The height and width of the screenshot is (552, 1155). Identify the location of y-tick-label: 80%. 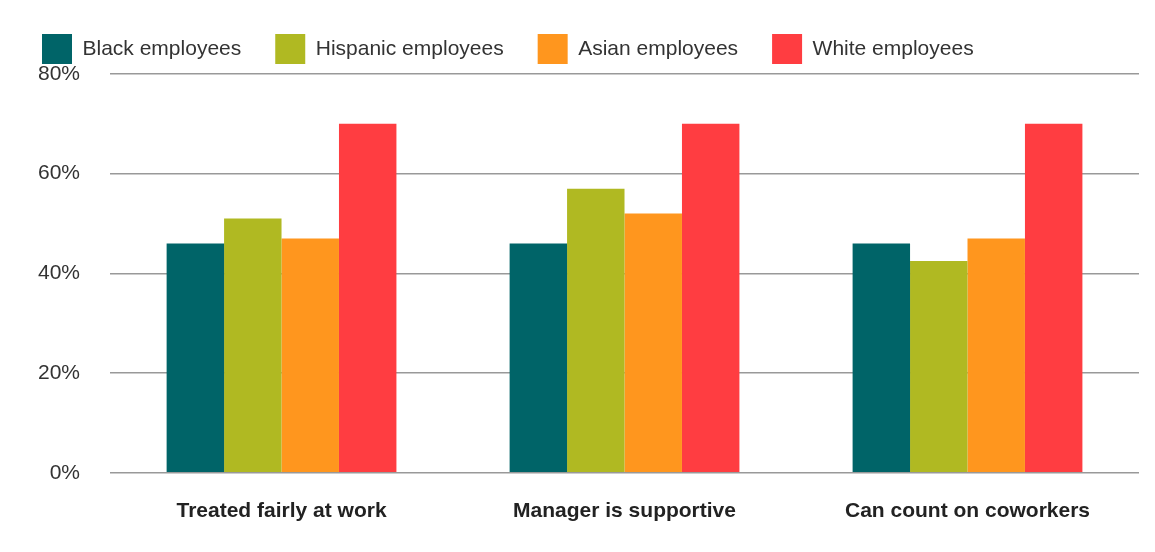
(59, 72).